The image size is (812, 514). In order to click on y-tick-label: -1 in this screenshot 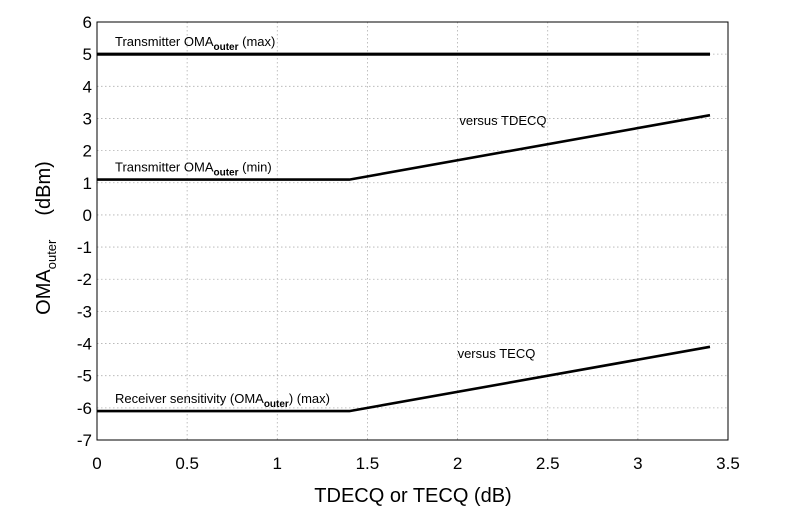, I will do `click(84, 247)`.